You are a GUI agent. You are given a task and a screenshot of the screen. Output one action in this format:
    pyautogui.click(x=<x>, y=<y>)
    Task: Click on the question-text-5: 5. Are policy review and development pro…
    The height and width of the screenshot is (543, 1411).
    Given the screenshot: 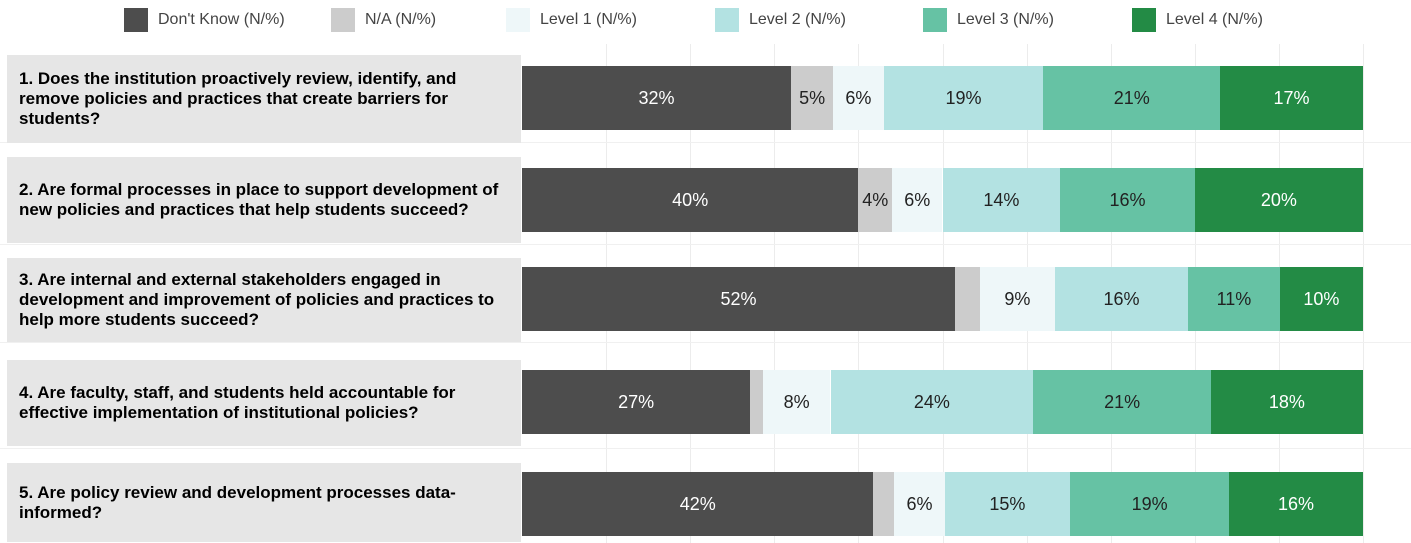 What is the action you would take?
    pyautogui.click(x=237, y=502)
    